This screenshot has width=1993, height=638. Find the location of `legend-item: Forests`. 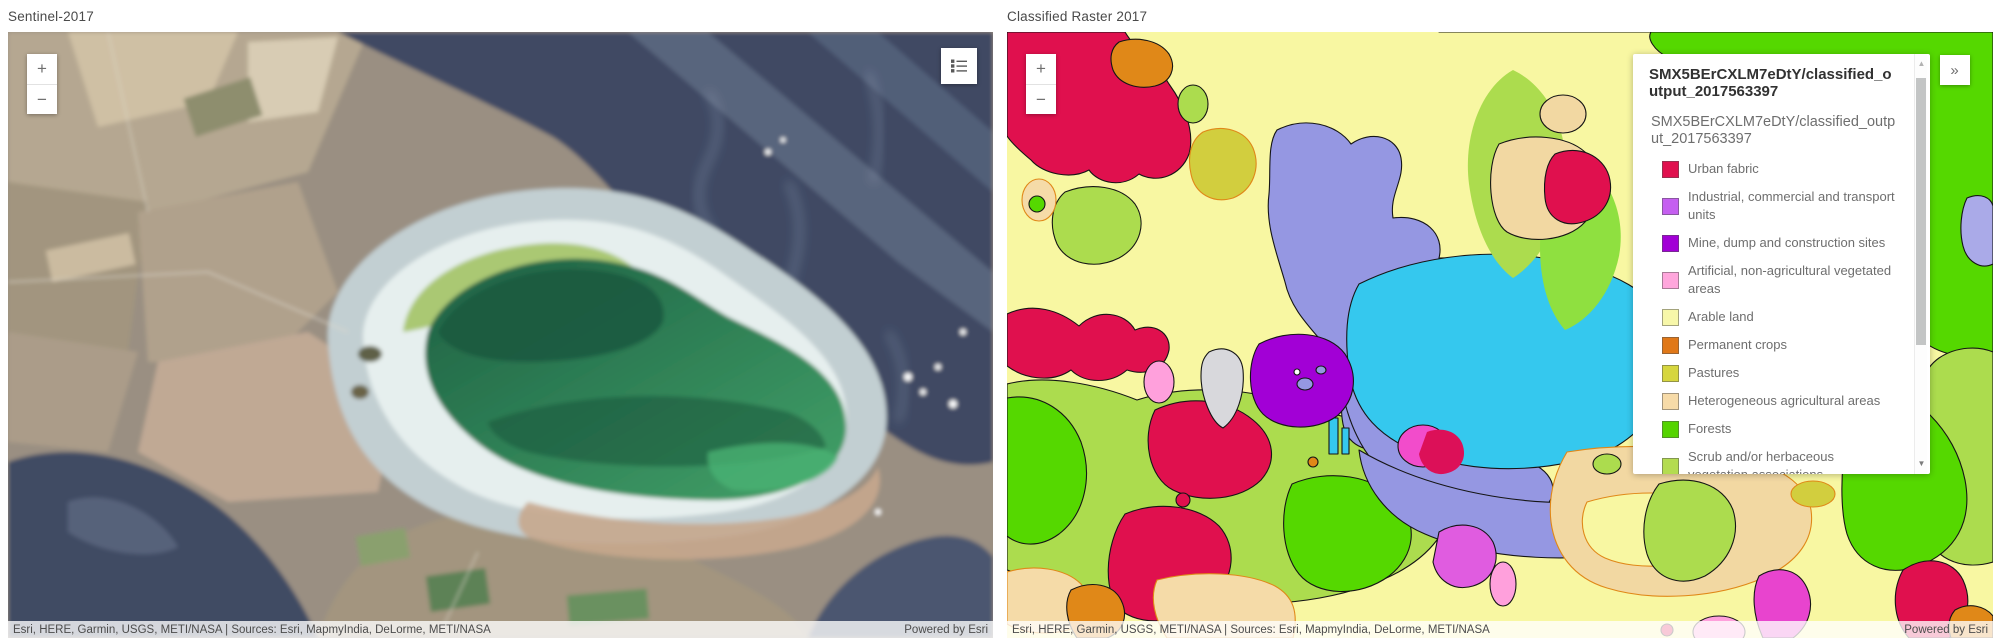

legend-item: Forests is located at coordinates (1772, 429).